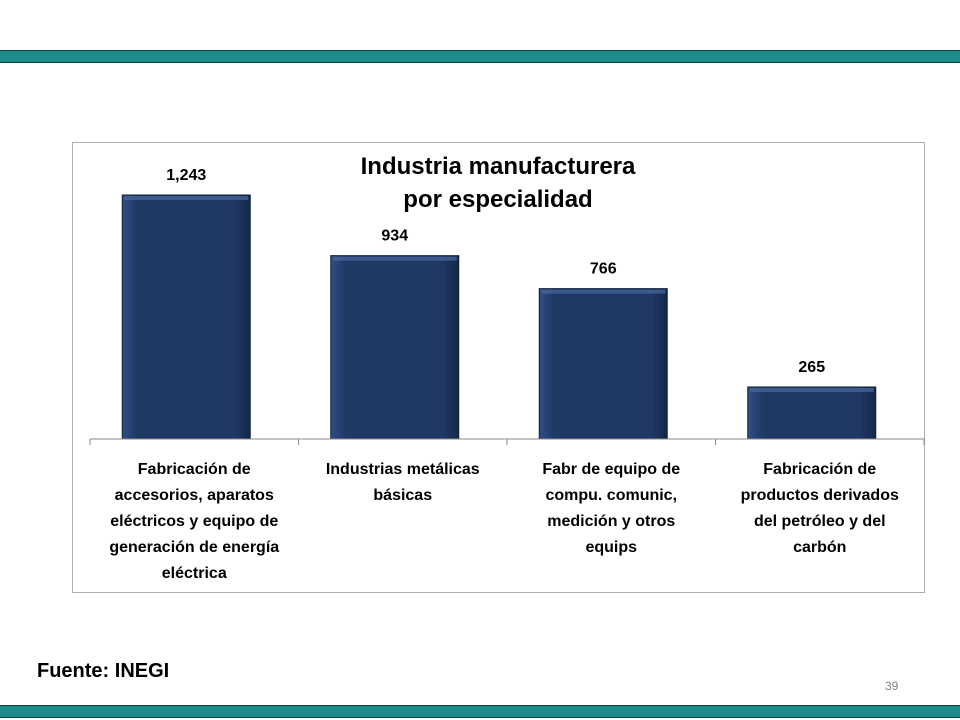 This screenshot has width=960, height=720. I want to click on category-label-line: generación de energía, so click(194, 547).